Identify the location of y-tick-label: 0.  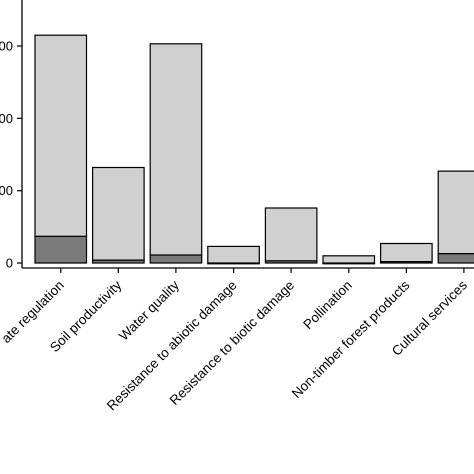
(9, 263).